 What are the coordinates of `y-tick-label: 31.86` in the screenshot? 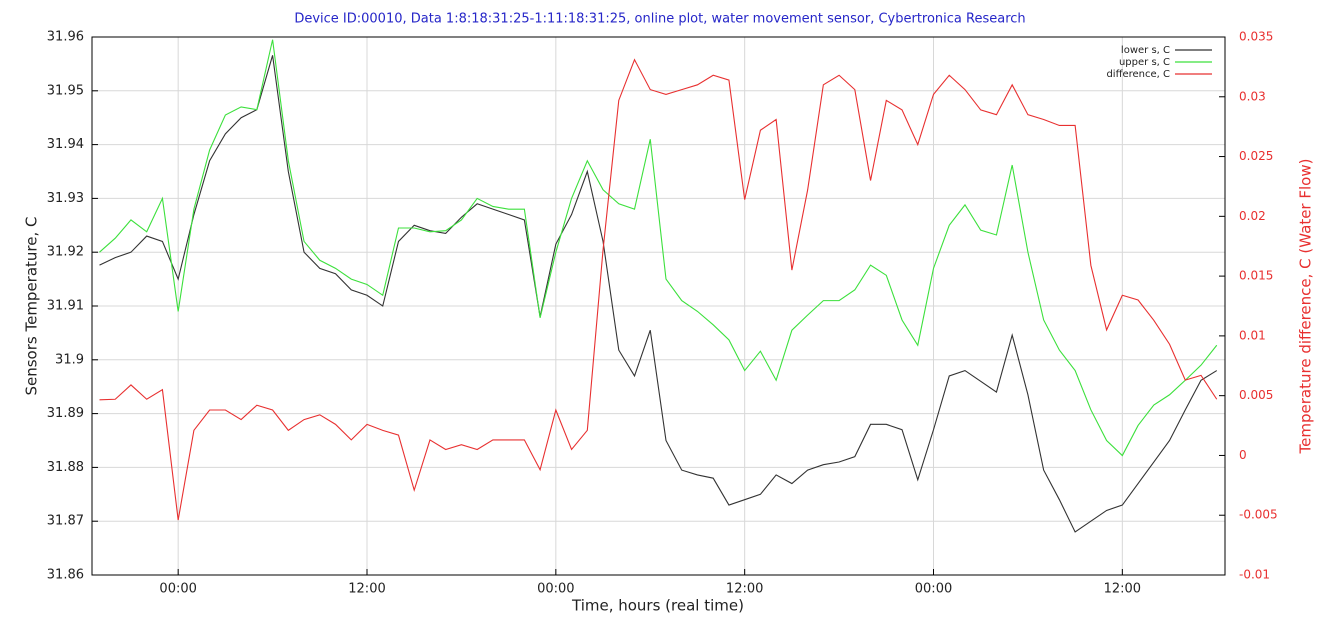 It's located at (65, 575).